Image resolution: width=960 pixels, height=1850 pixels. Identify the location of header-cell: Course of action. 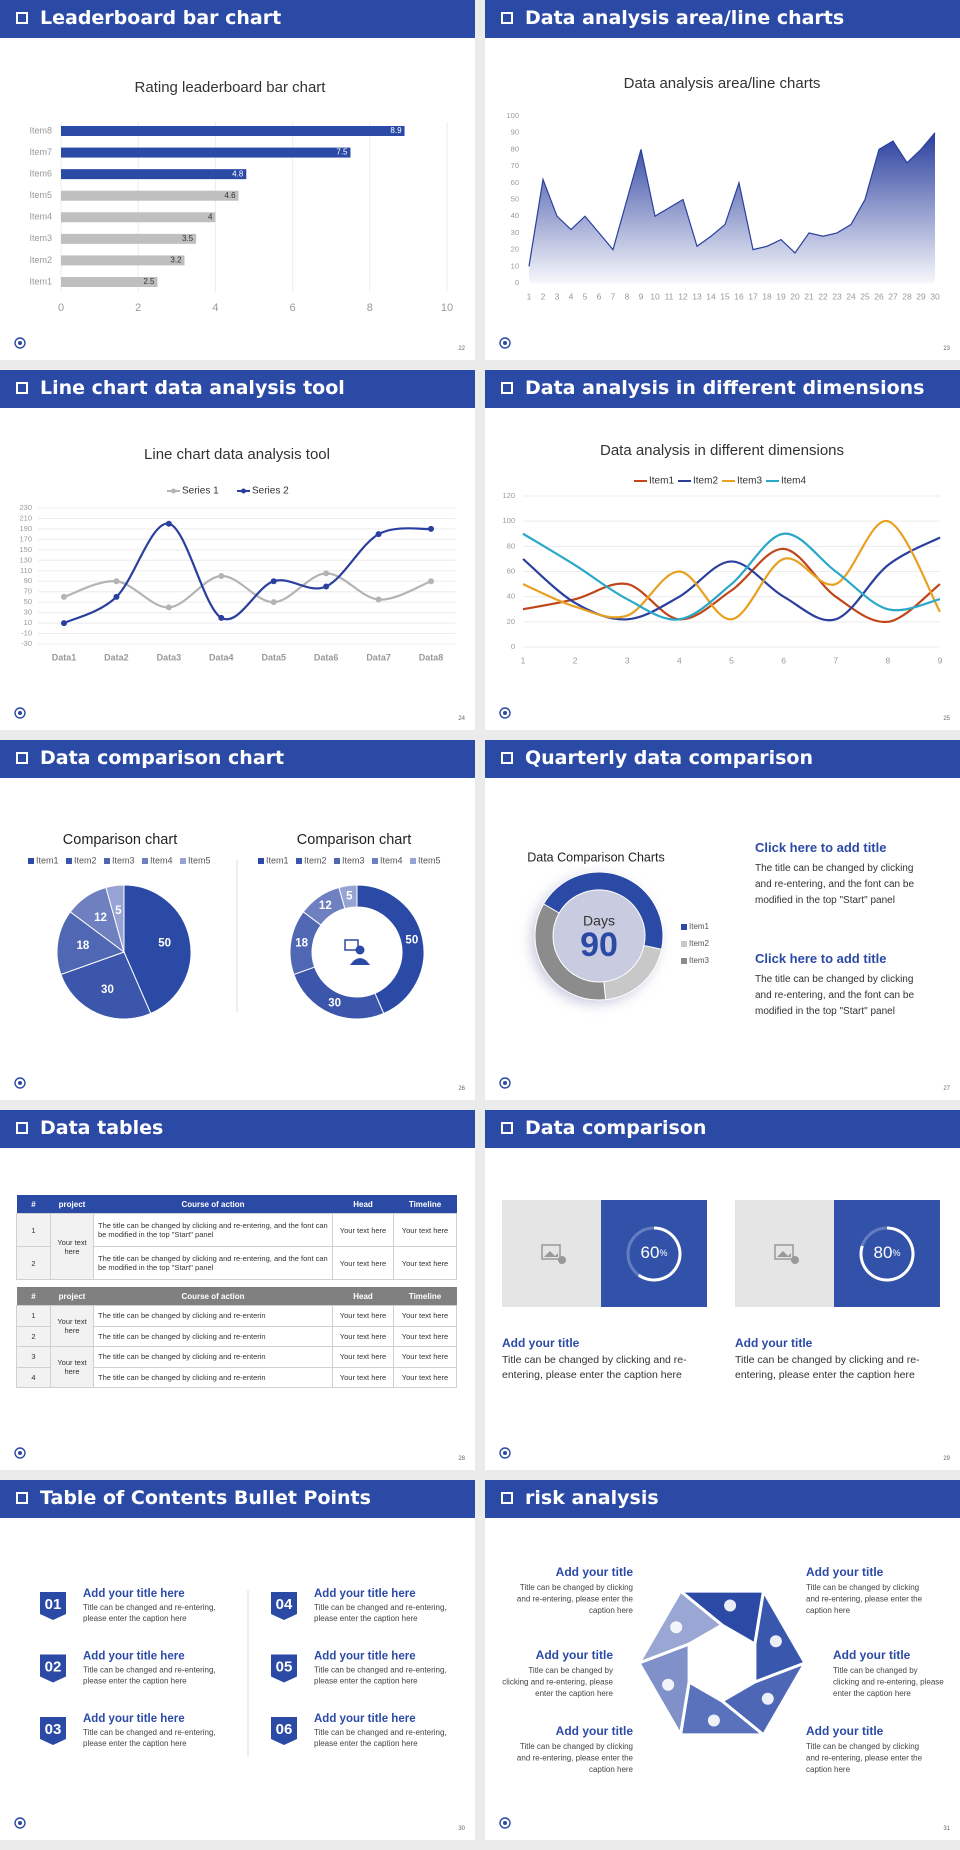
(213, 1204).